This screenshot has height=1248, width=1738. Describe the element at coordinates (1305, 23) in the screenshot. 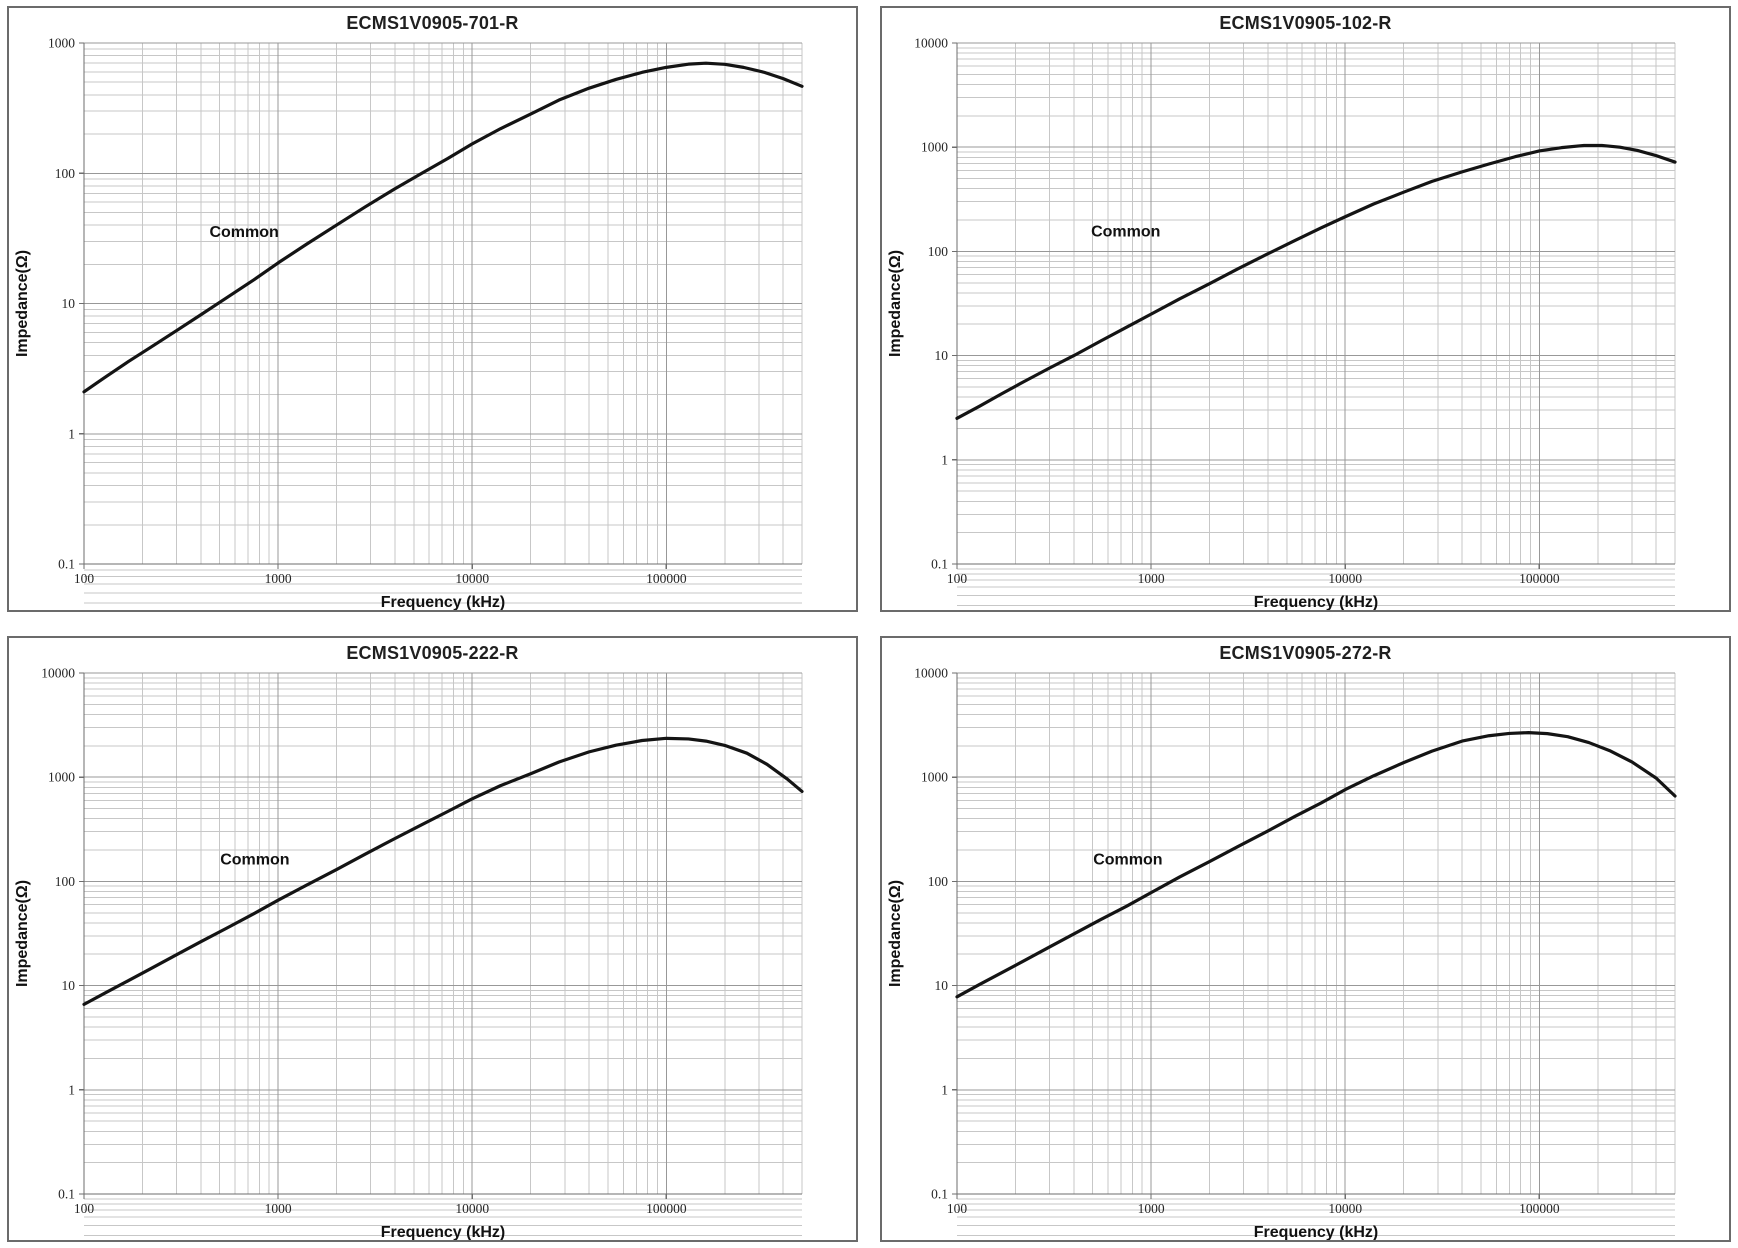

I see `chart-title: ECMS1V0905-102-R` at that location.